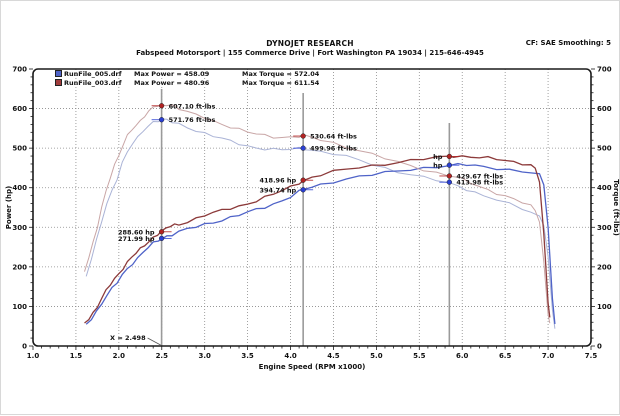 The width and height of the screenshot is (620, 416). Describe the element at coordinates (568, 43) in the screenshot. I see `correction-smoothing-label: CF: SAE Smoothing: 5` at that location.